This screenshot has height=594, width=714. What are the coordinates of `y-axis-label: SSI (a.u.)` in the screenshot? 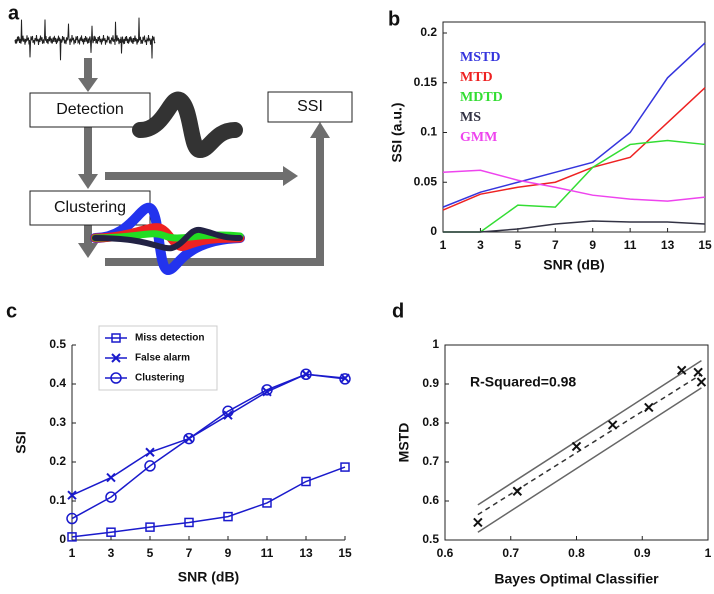 It's located at (397, 133).